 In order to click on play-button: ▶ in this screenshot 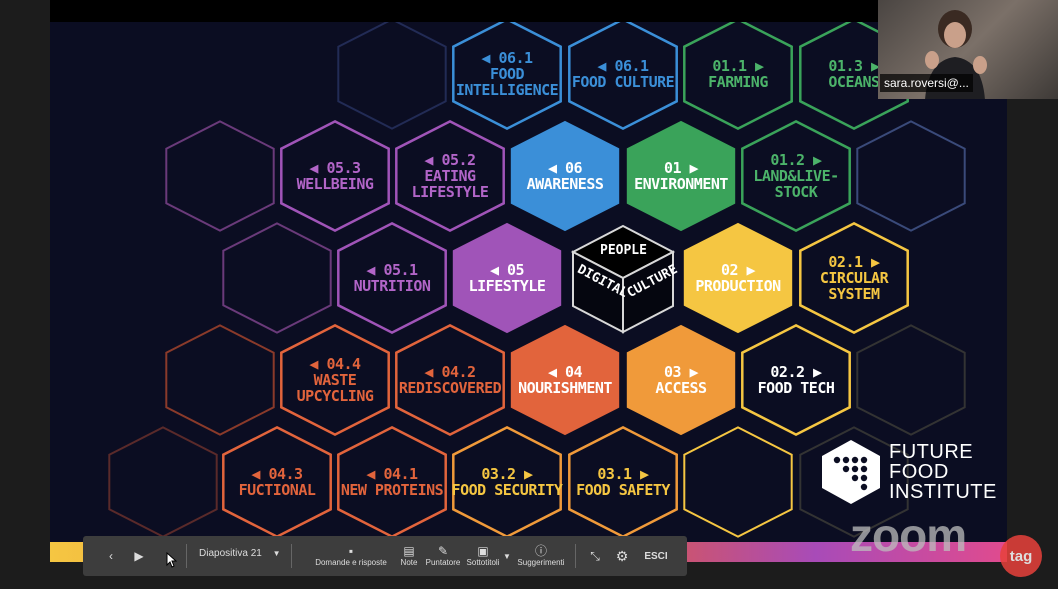, I will do `click(139, 556)`.